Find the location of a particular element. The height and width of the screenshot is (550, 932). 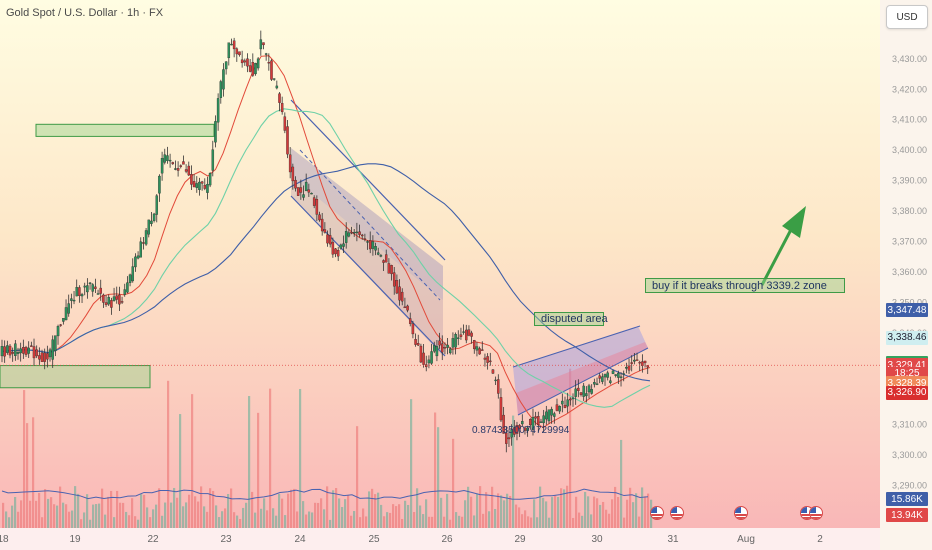

volume-tag: 15.86K is located at coordinates (907, 499).